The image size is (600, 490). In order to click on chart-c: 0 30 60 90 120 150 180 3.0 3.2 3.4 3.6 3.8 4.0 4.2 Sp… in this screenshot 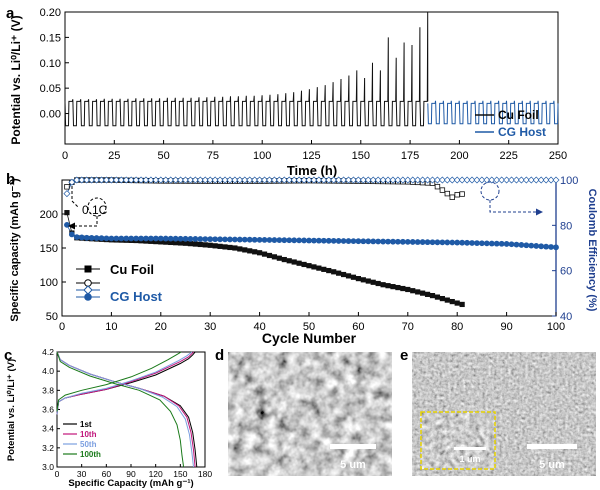, I will do `click(109, 418)`.